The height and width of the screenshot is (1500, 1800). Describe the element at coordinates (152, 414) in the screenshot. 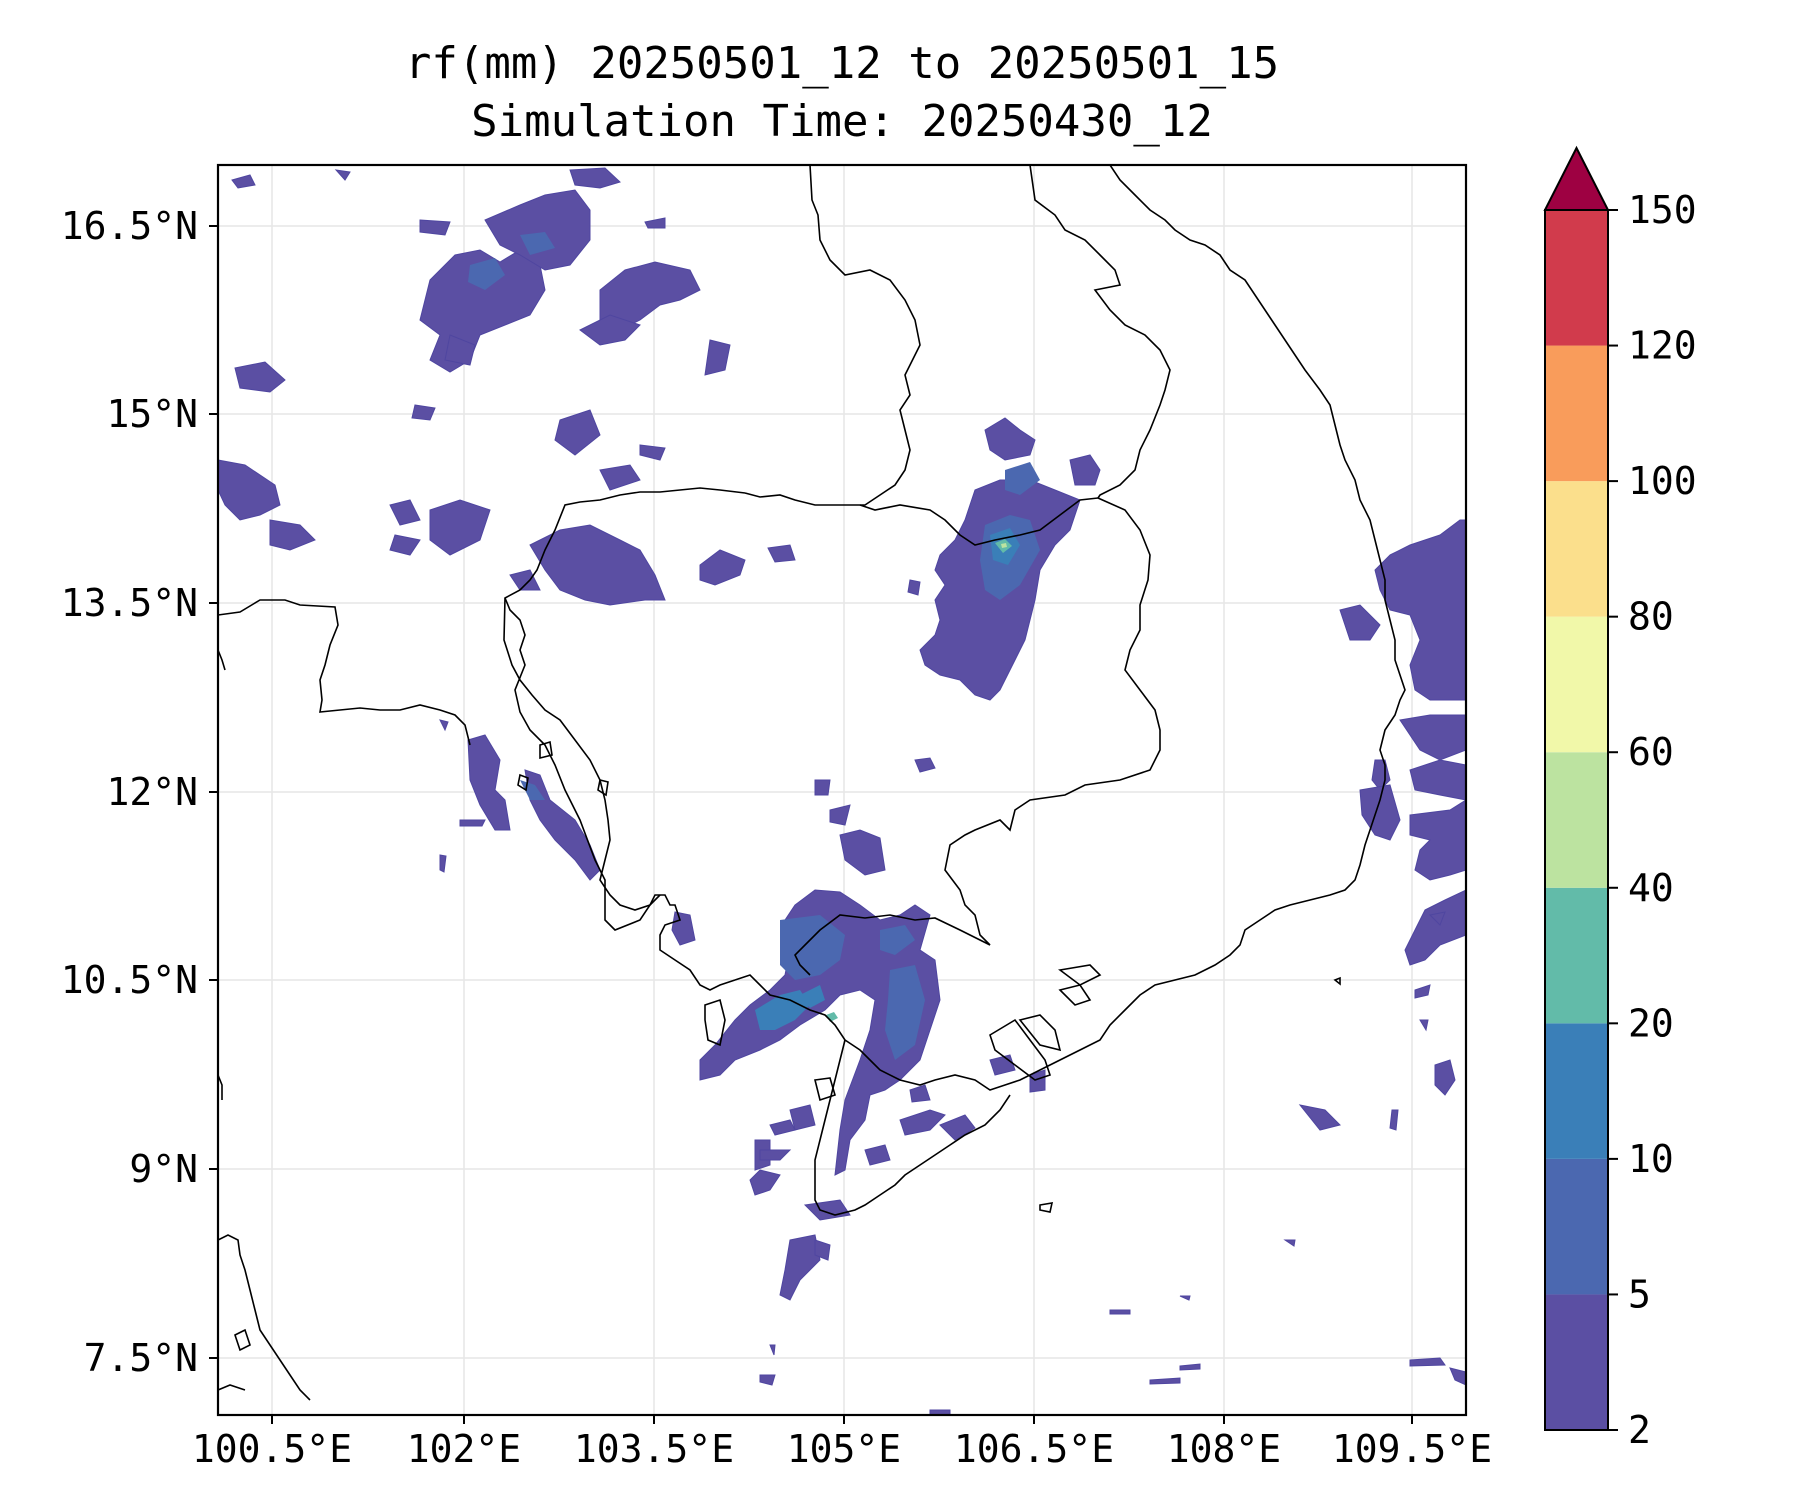

I see `lat-tick-label: 15°N` at that location.